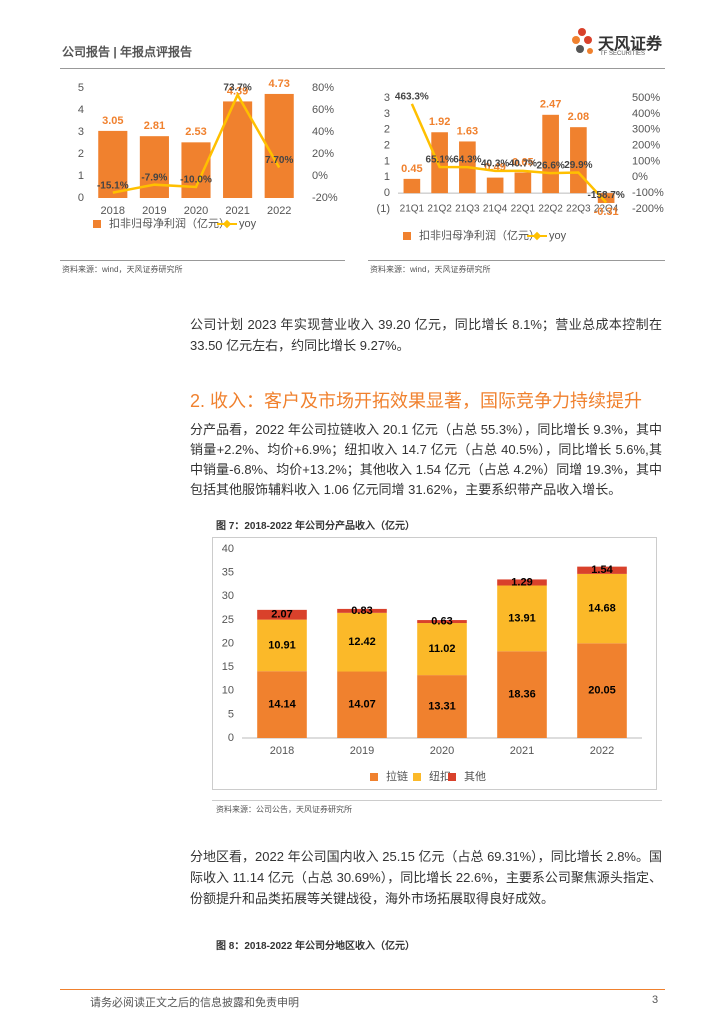 This screenshot has height=1024, width=724. I want to click on data-label: 73.7%, so click(237, 88).